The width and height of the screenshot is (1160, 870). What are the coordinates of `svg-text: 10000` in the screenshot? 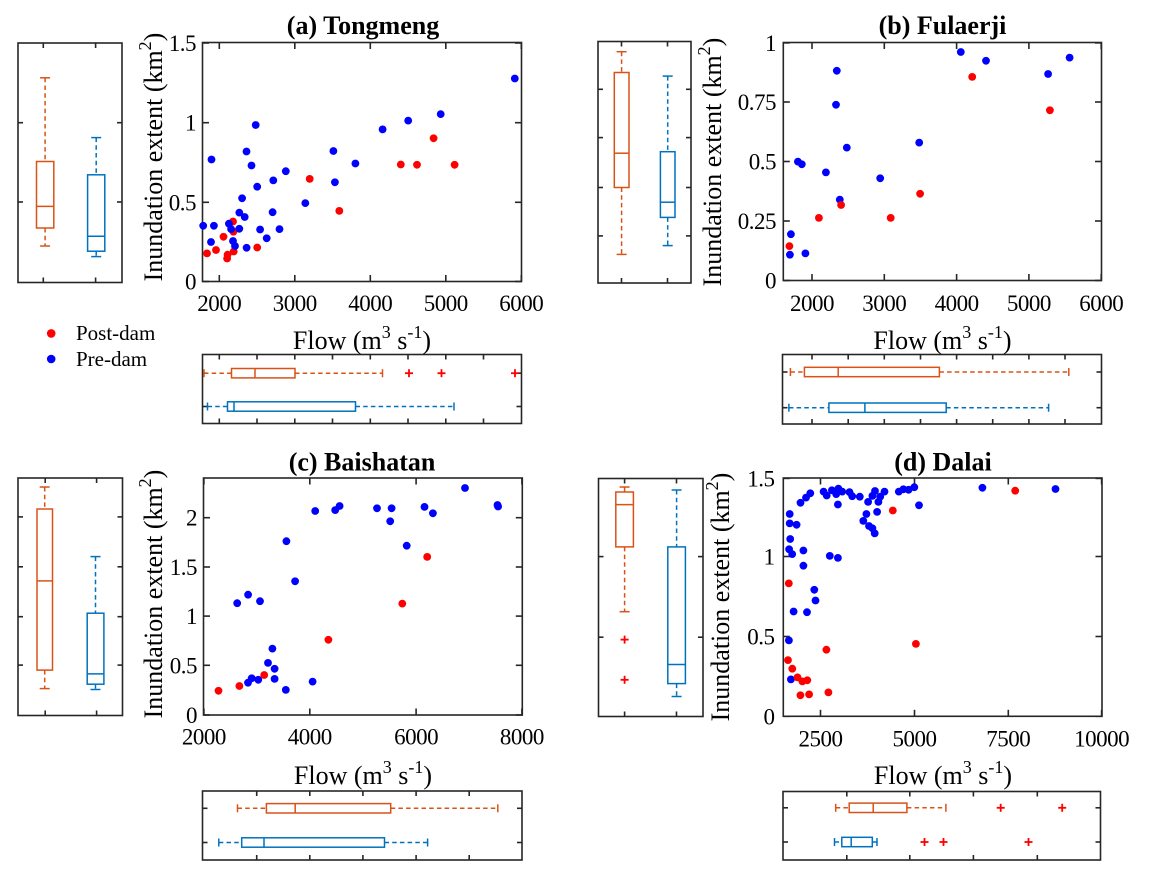 It's located at (1101, 739).